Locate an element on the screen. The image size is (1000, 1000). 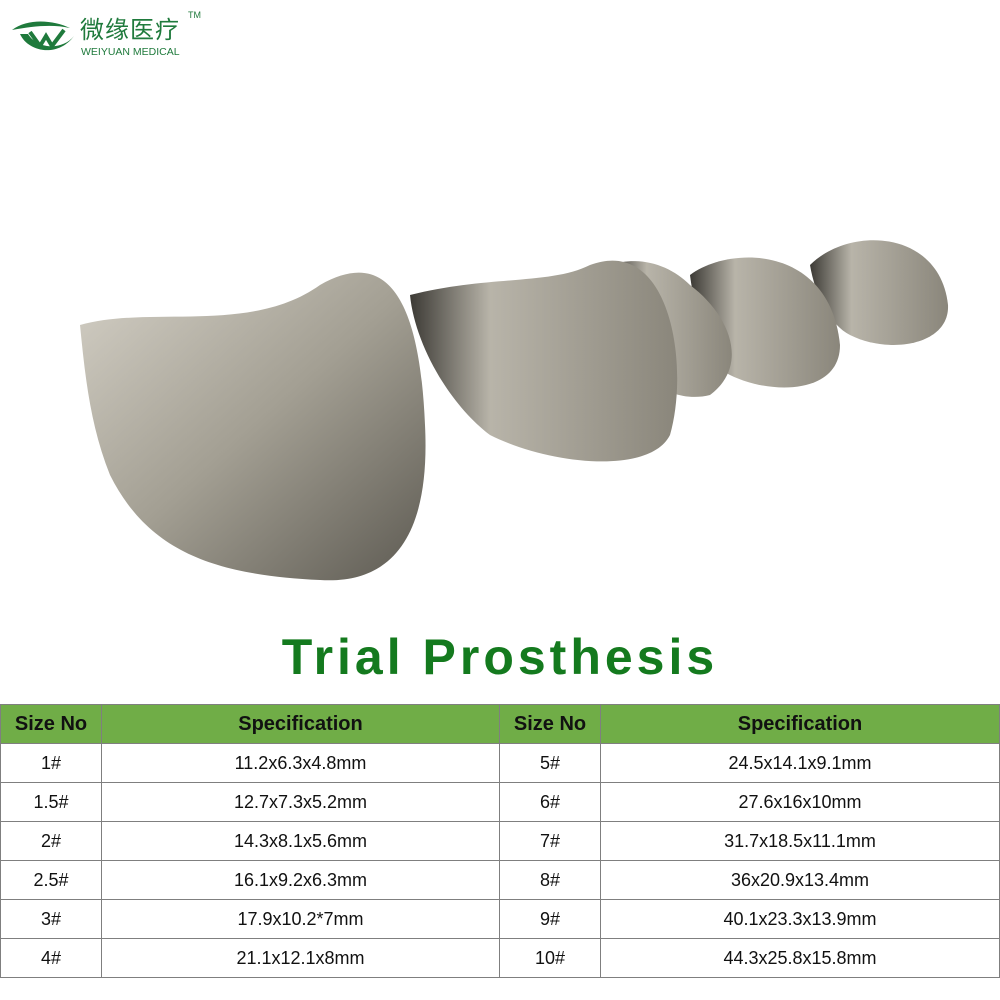
table-row: 1# 11.2x6.3x4.8mm 5# 24.5x14.1x9.1mm is located at coordinates (500, 763).